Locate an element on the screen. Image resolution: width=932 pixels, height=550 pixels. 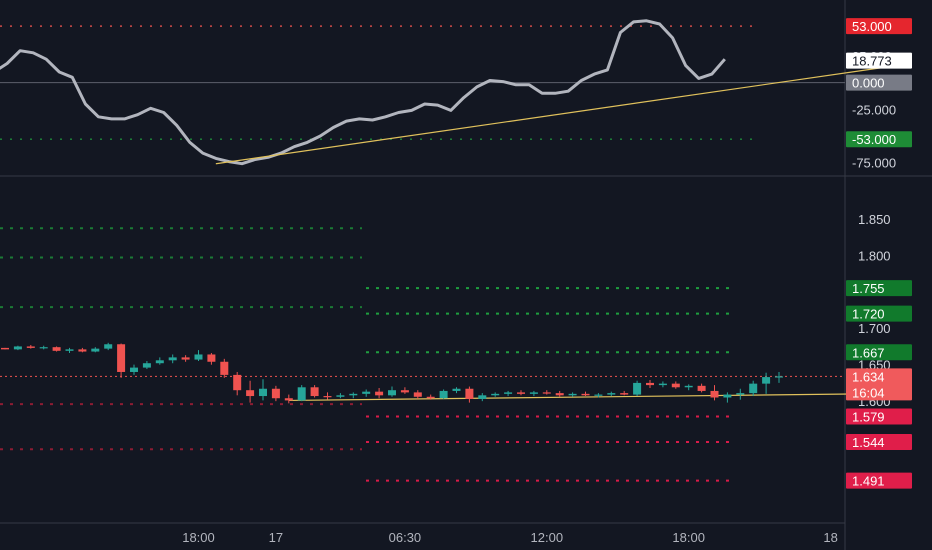
osc-current-tag: 18.773 is located at coordinates (879, 60).